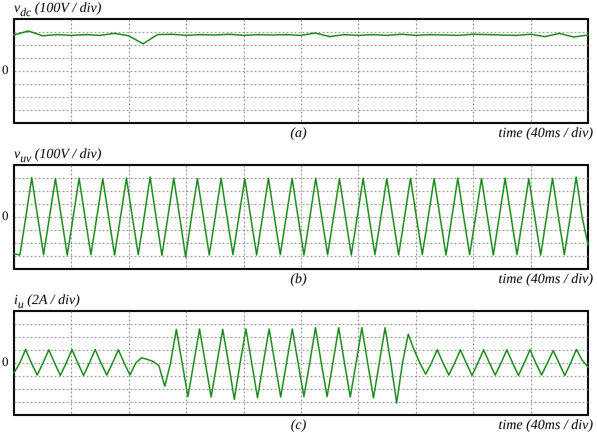  Describe the element at coordinates (298, 133) in the screenshot. I see `text: (a)` at that location.